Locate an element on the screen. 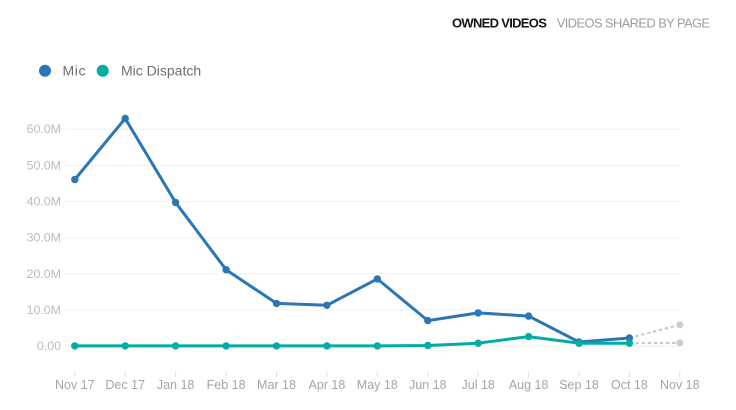 This screenshot has height=410, width=736. svg-text: 10.0M is located at coordinates (44, 310).